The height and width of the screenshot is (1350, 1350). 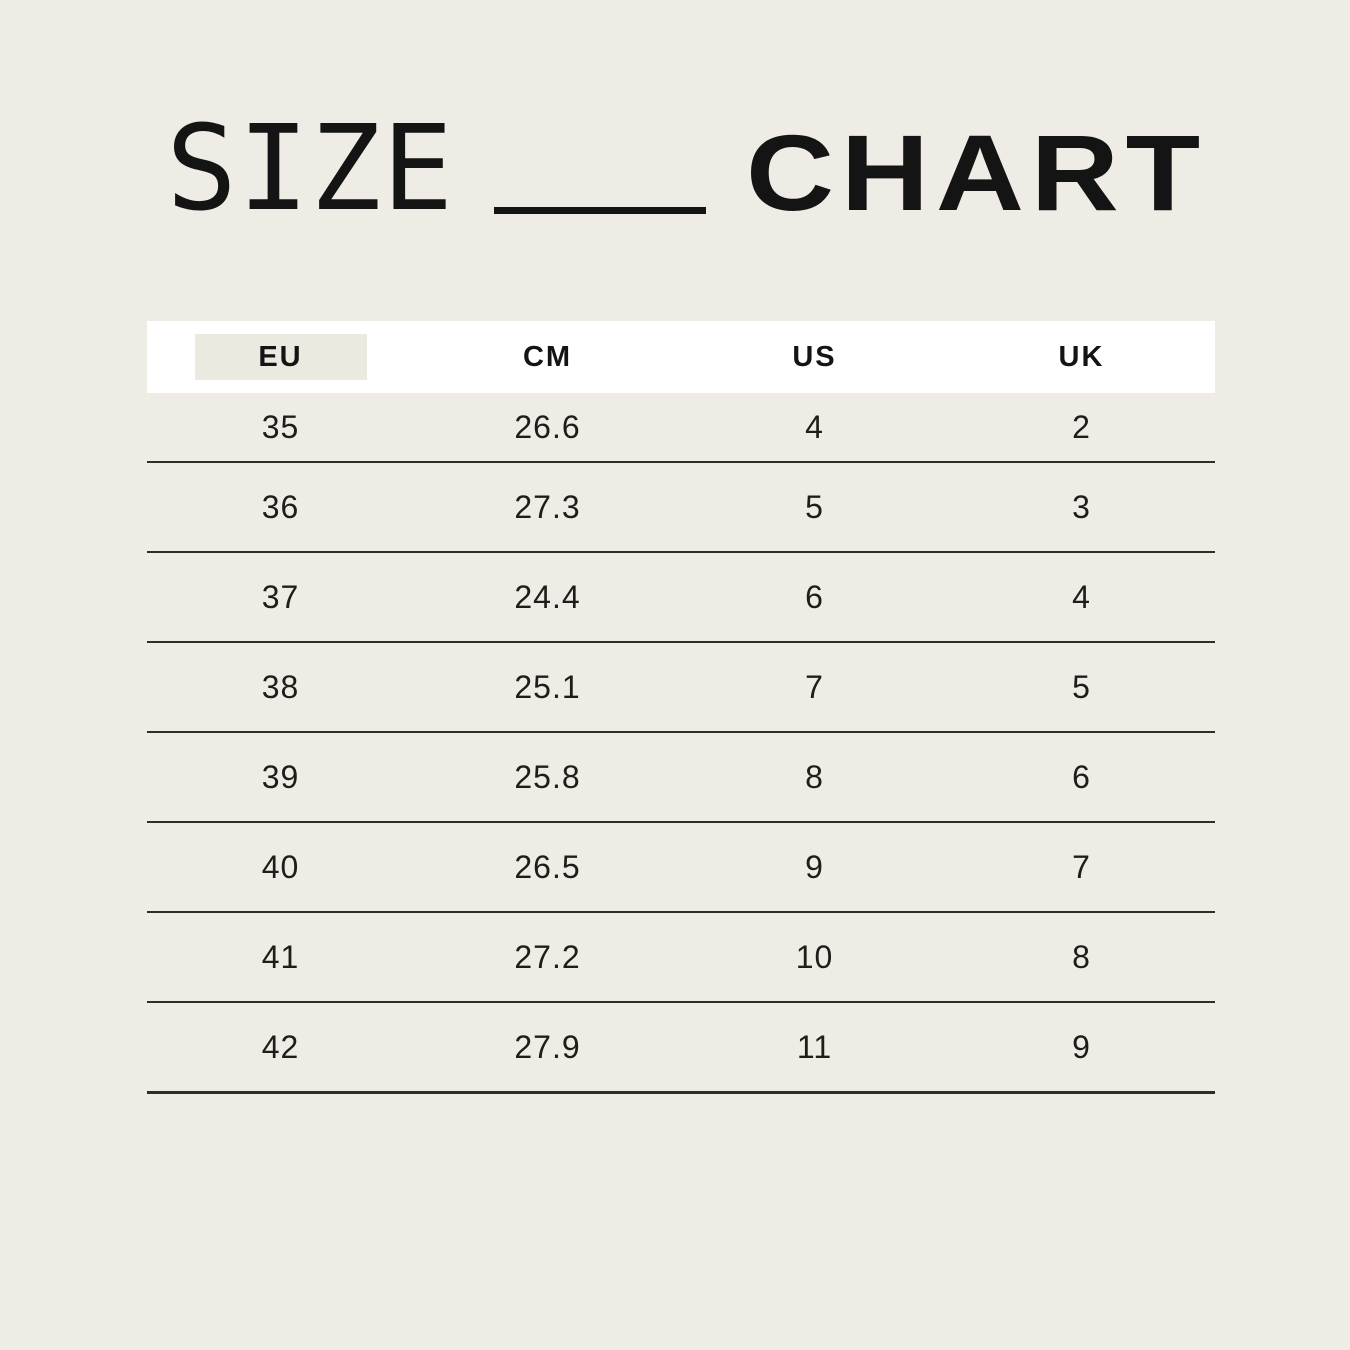 I want to click on cell-cm: 25.8, so click(x=547, y=776).